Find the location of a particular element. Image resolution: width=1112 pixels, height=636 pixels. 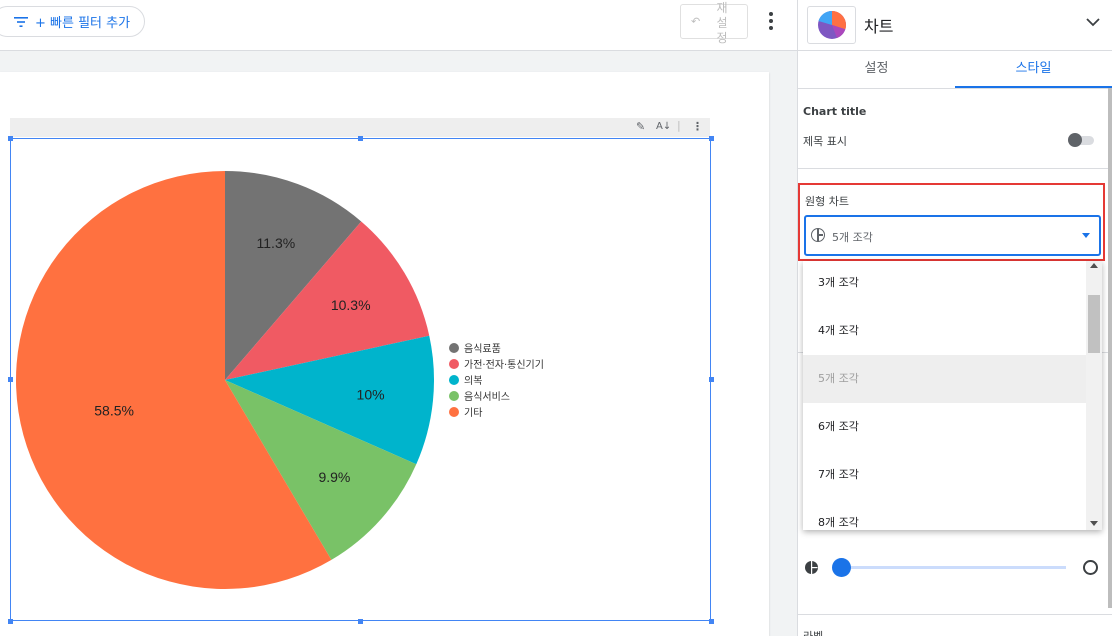

panel-header: 차트 is located at coordinates (955, 25).